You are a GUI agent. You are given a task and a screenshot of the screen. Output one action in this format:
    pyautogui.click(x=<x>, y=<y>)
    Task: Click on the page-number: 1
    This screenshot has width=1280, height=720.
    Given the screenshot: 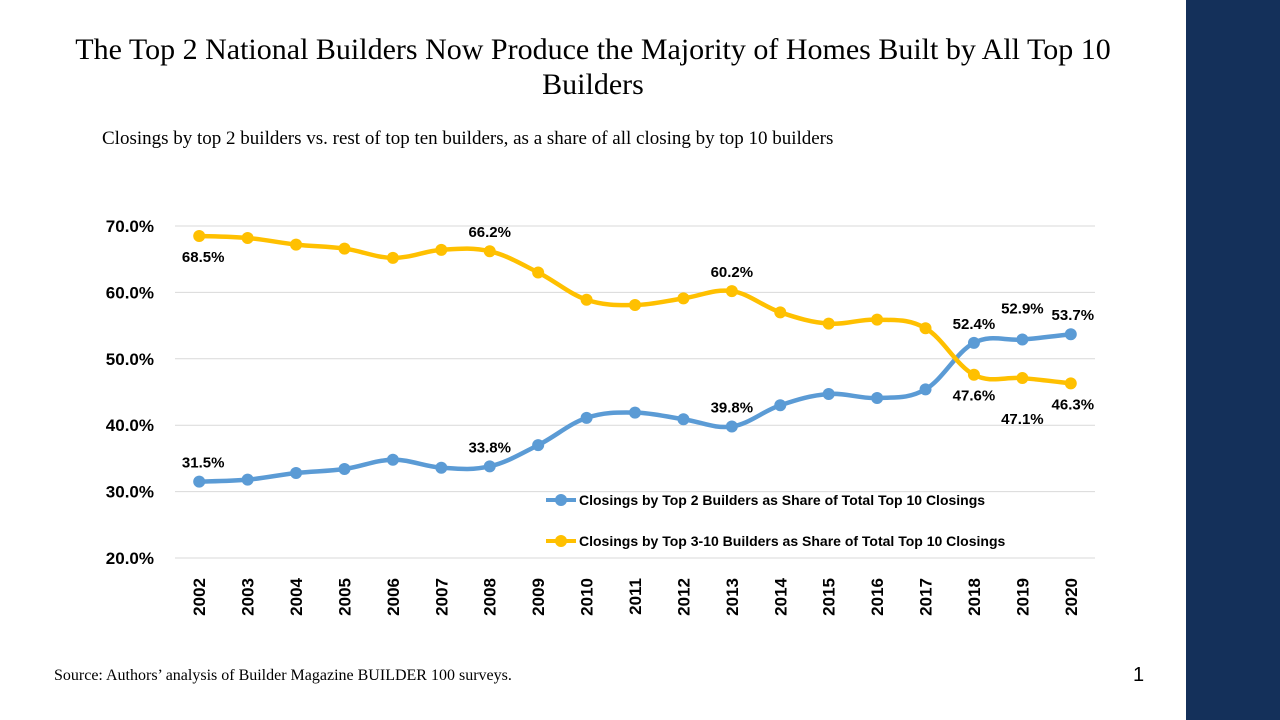 What is the action you would take?
    pyautogui.click(x=1139, y=675)
    